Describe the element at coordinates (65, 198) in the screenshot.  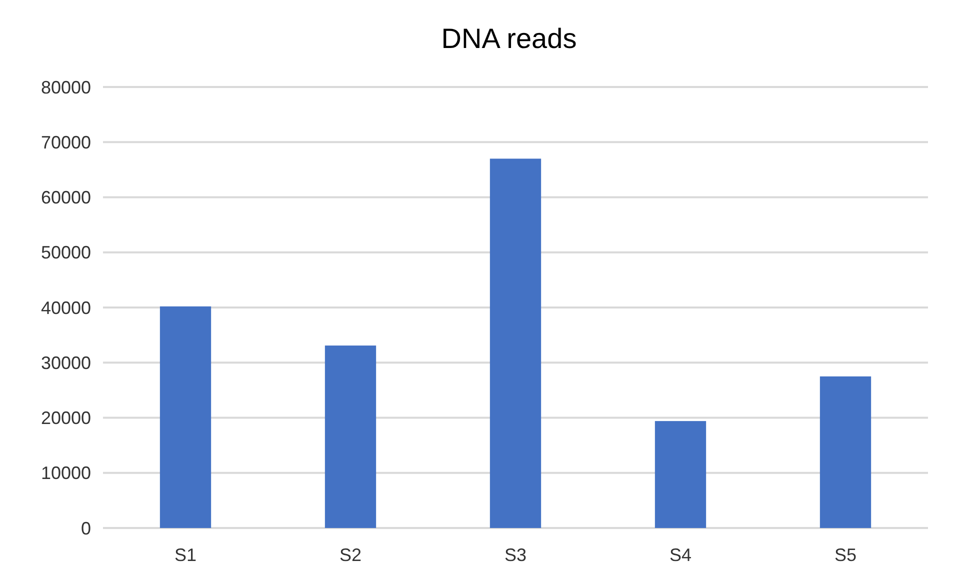
I see `y-tick-label: 60000` at that location.